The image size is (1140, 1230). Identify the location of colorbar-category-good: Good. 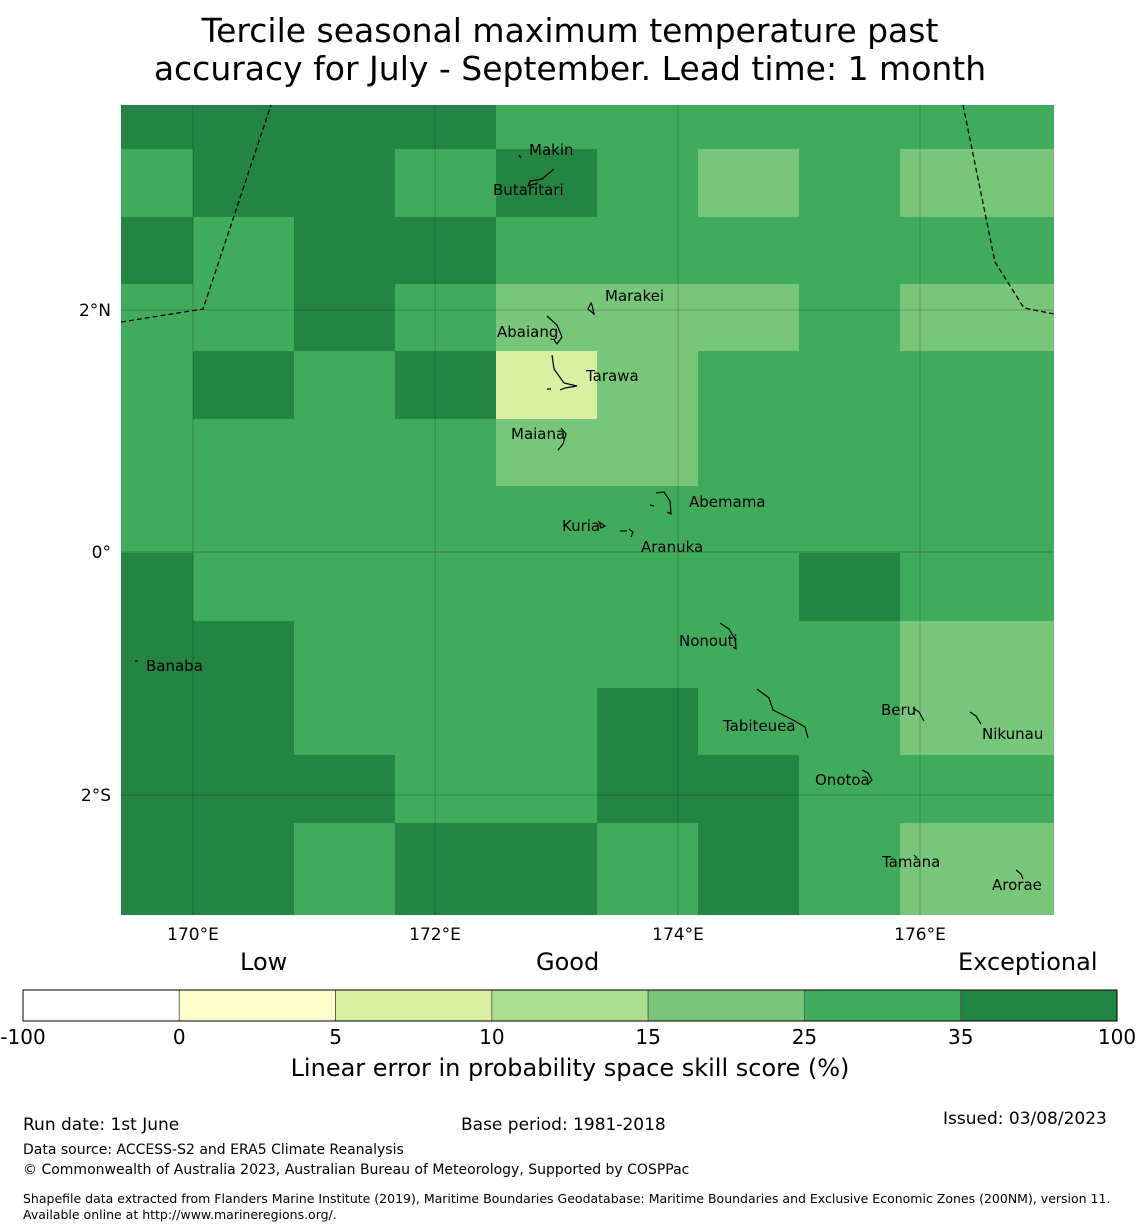
(568, 962).